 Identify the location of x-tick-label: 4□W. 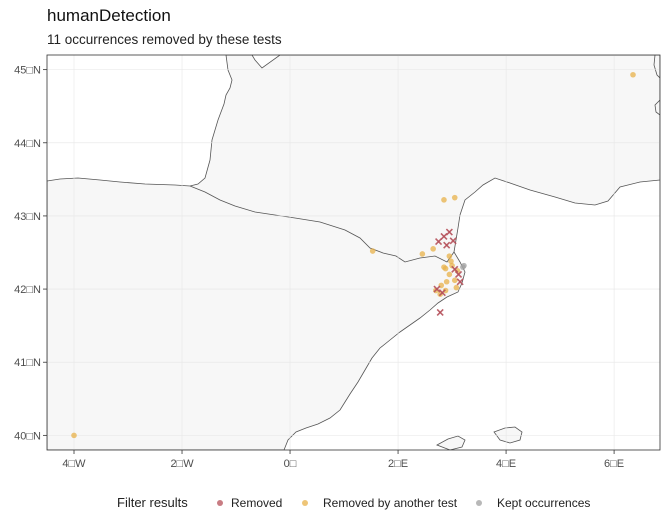
(74, 464).